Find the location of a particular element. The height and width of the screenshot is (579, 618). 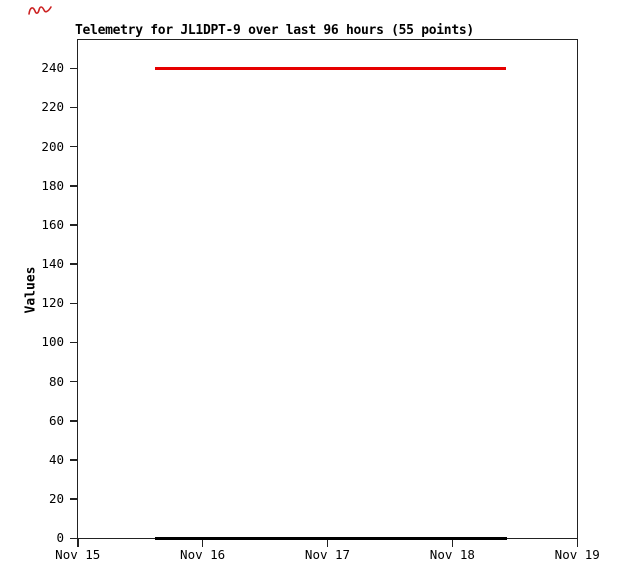

y-tick-label: 240 is located at coordinates (52, 68).